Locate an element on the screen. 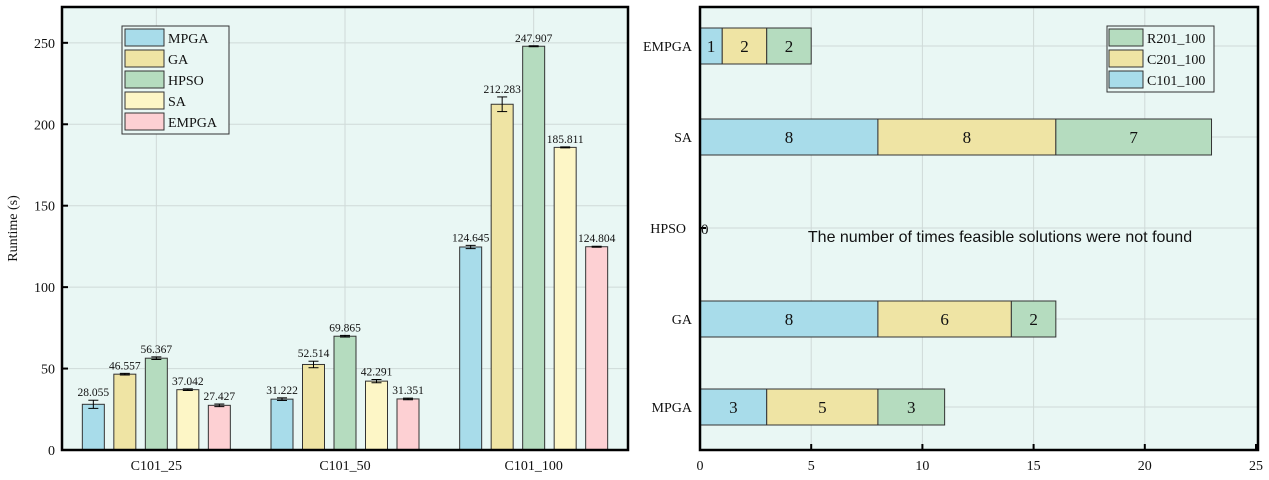 The image size is (1269, 480). x-tick-label: 15 is located at coordinates (1034, 466).